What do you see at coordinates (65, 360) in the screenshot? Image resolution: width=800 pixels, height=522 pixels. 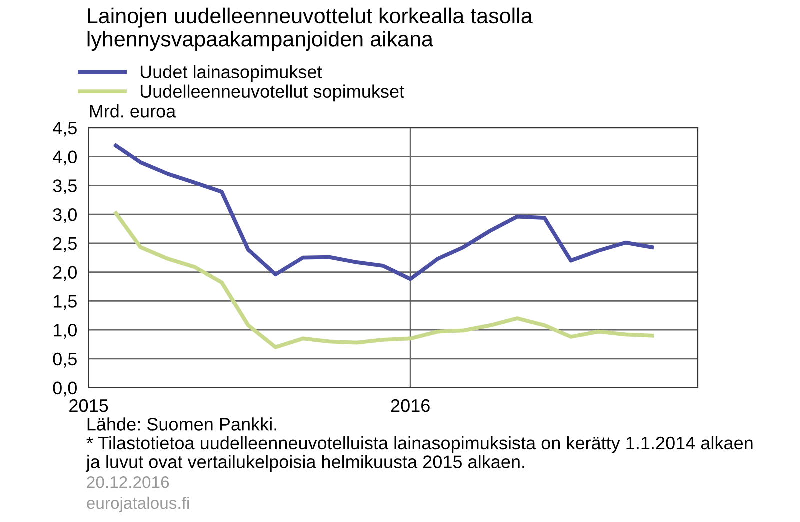 I see `y-tick-label: 0,5` at bounding box center [65, 360].